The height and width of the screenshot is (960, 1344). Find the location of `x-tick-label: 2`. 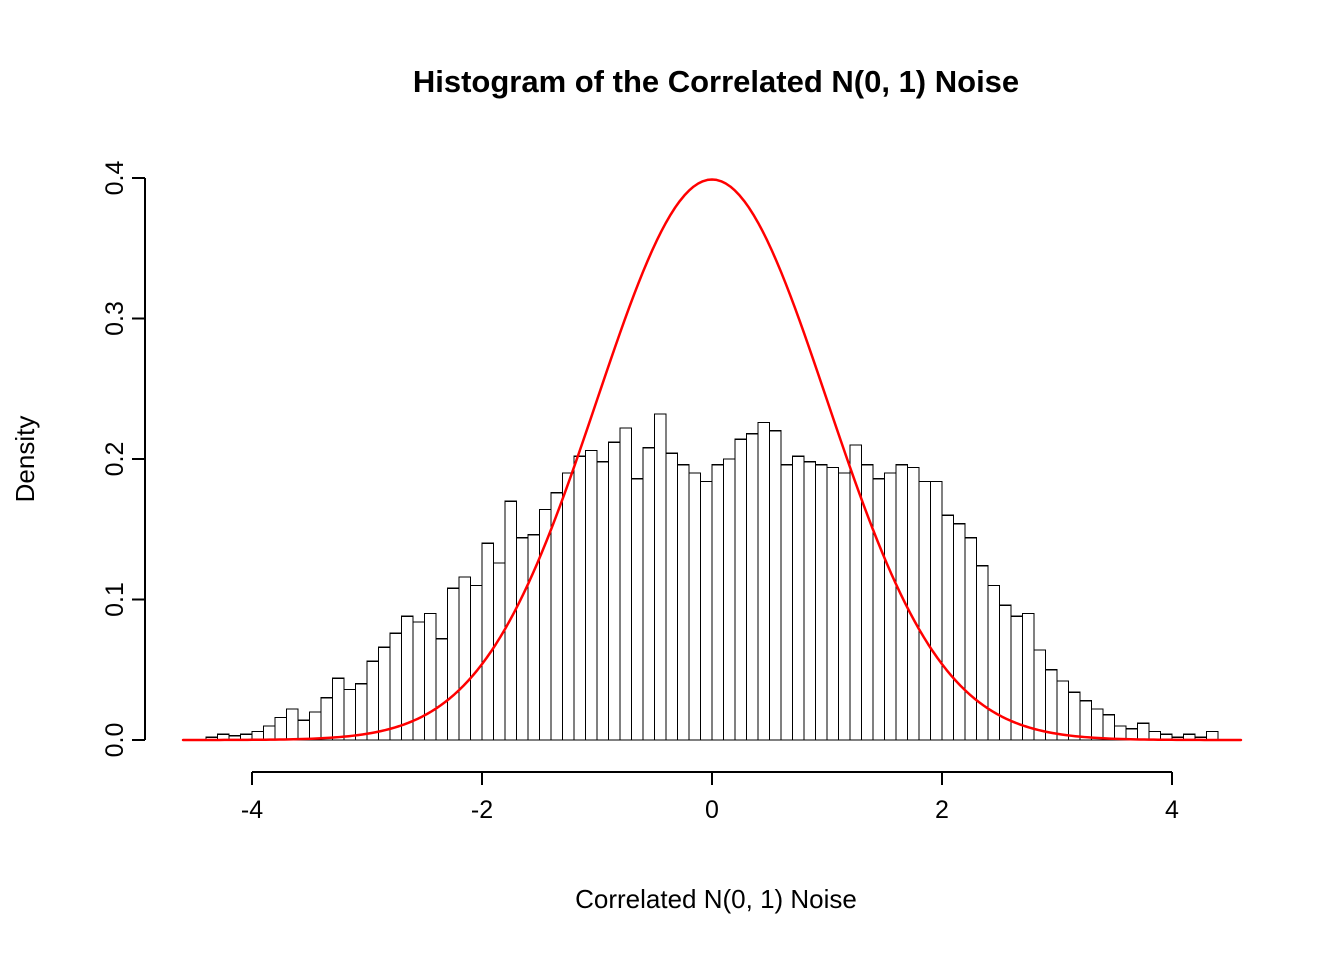

x-tick-label: 2 is located at coordinates (942, 810).